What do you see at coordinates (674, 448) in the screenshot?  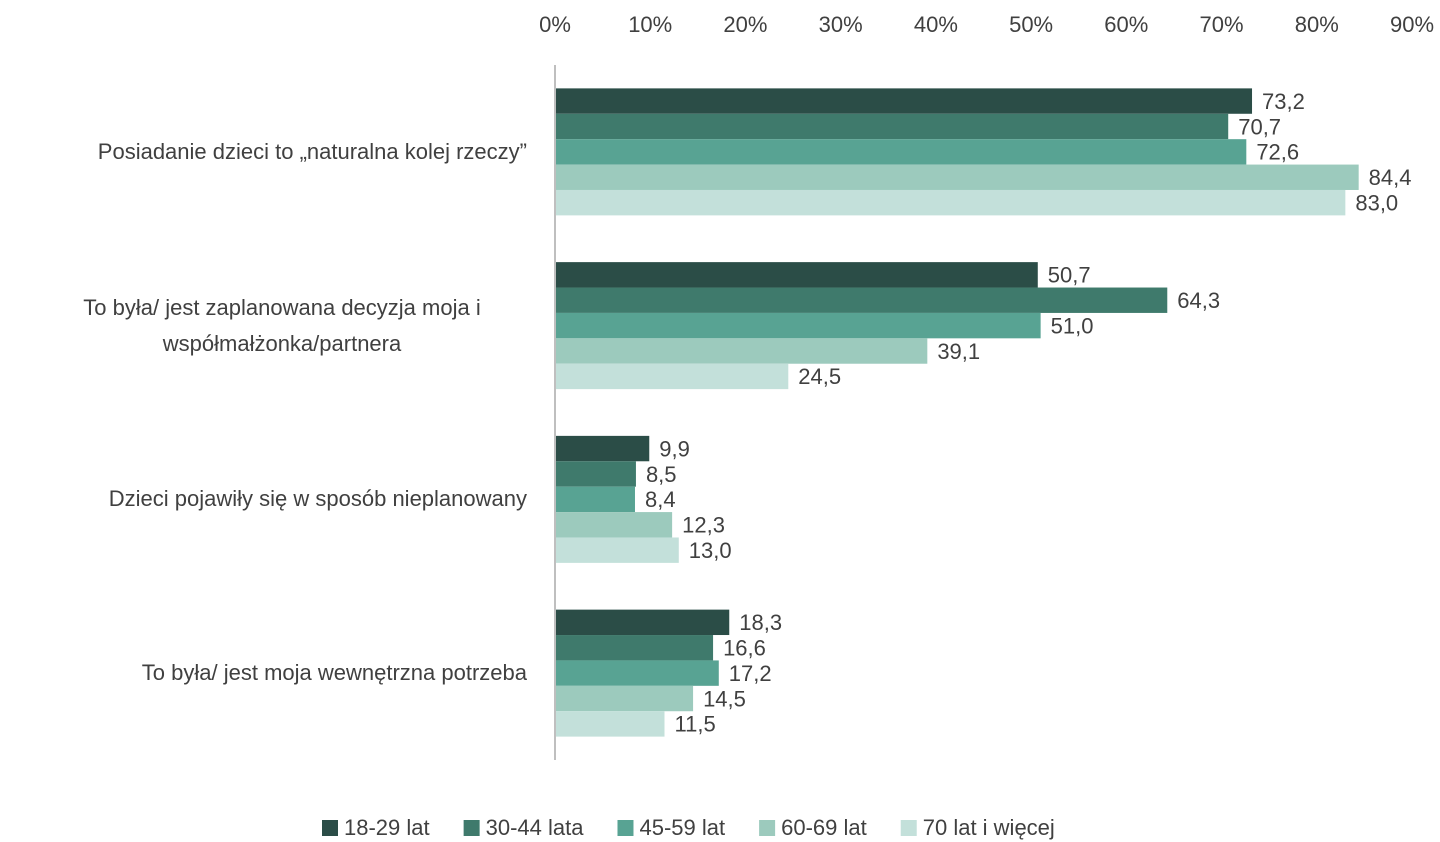 I see `value-label: 9,9` at bounding box center [674, 448].